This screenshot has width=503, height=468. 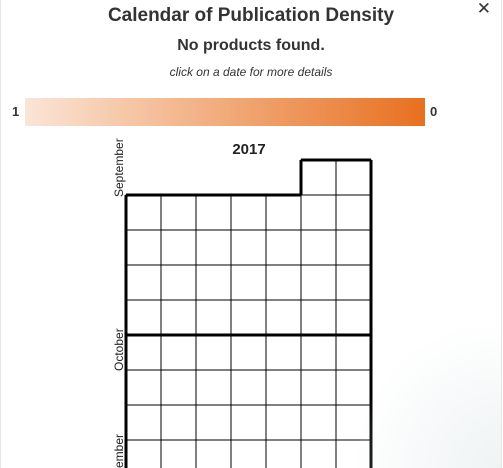 What do you see at coordinates (251, 72) in the screenshot?
I see `hint-text: click on a date for more details` at bounding box center [251, 72].